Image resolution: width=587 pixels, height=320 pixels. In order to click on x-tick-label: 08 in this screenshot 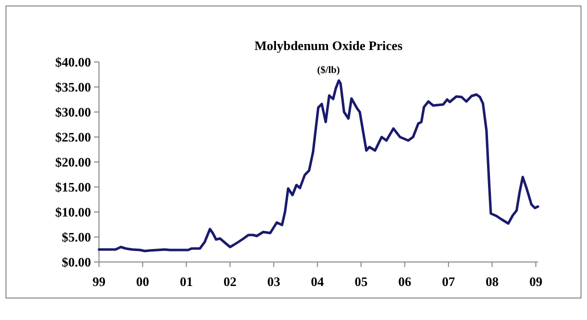, I will do `click(493, 281)`.